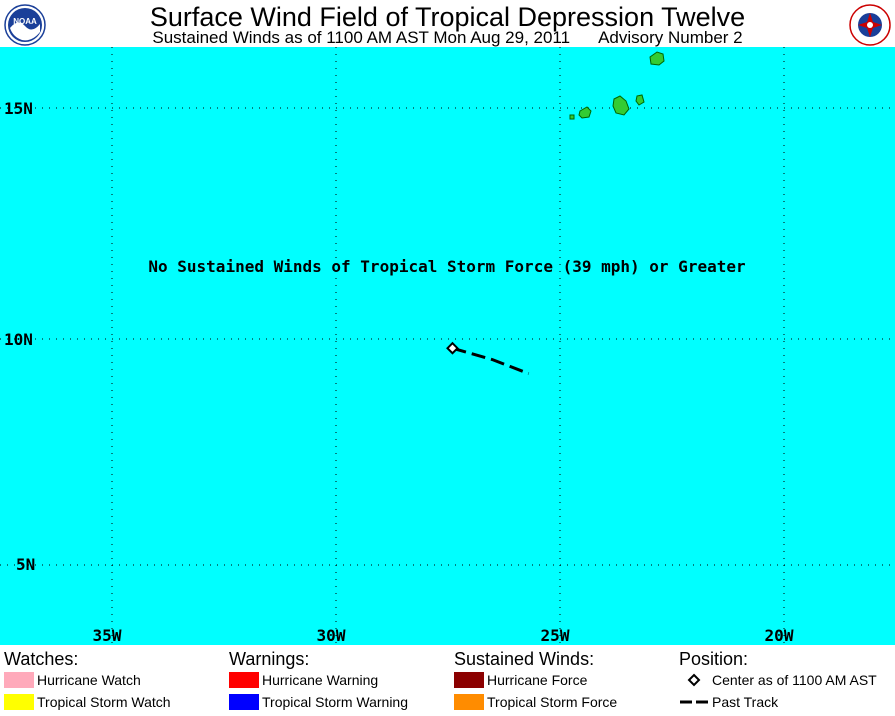 The image size is (895, 716). What do you see at coordinates (745, 702) in the screenshot?
I see `past-track-label: Past Track` at bounding box center [745, 702].